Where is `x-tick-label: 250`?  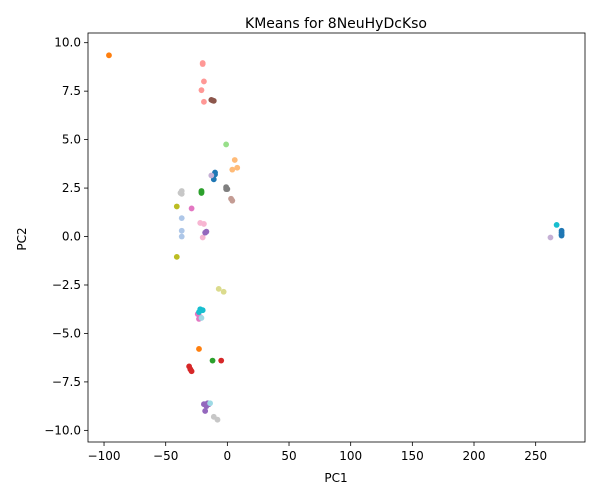
x-tick-label: 250 is located at coordinates (535, 456).